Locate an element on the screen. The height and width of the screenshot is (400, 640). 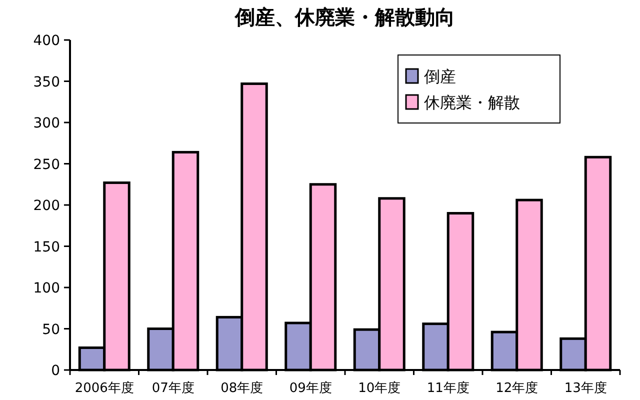
y-tick-label: 200 is located at coordinates (46, 206).